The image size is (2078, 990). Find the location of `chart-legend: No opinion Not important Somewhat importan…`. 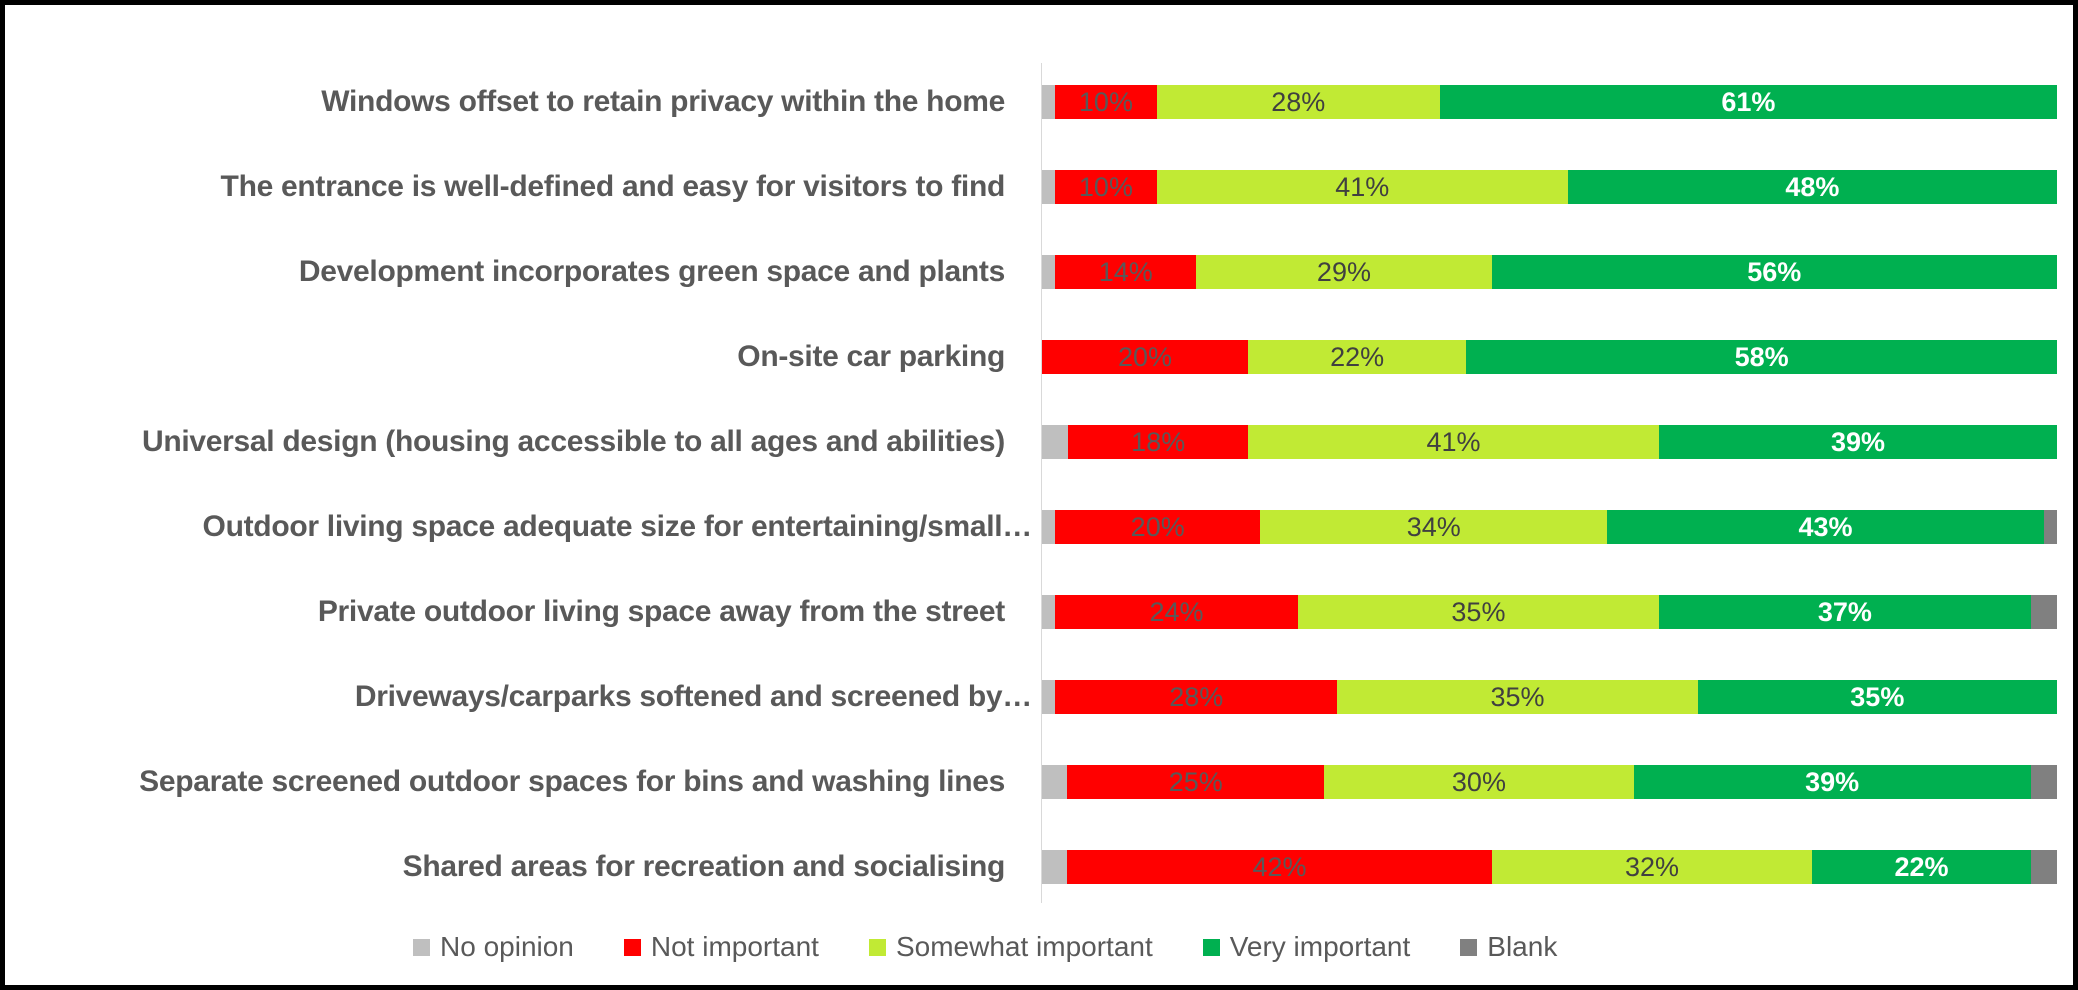

chart-legend: No opinion Not important Somewhat importan… is located at coordinates (985, 947).